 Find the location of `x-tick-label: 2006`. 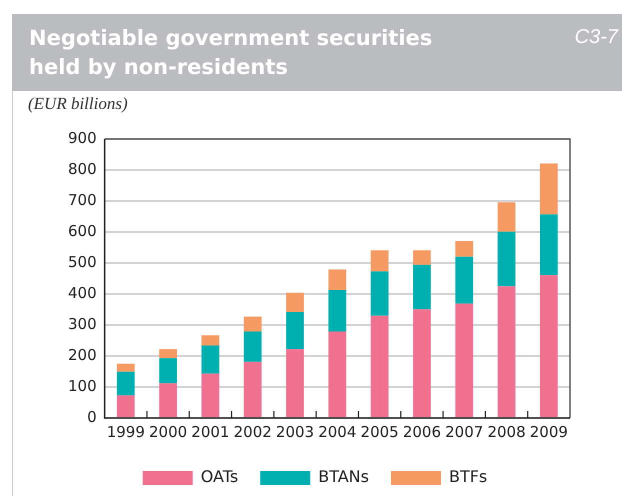

x-tick-label: 2006 is located at coordinates (422, 431).